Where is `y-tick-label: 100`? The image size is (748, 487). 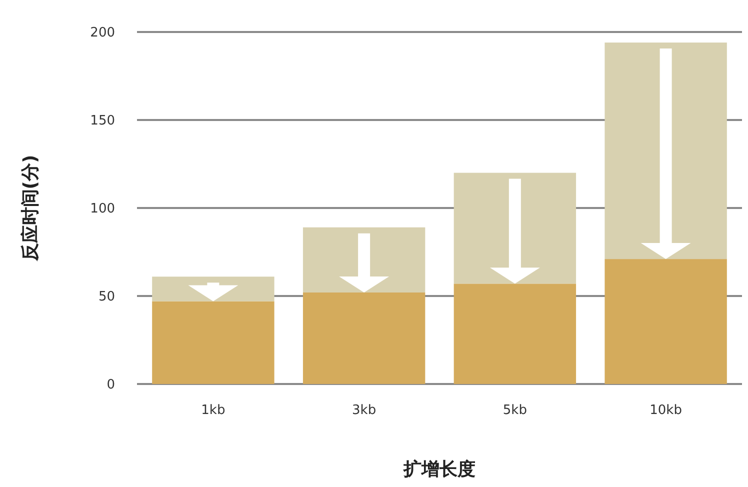
y-tick-label: 100 is located at coordinates (102, 209).